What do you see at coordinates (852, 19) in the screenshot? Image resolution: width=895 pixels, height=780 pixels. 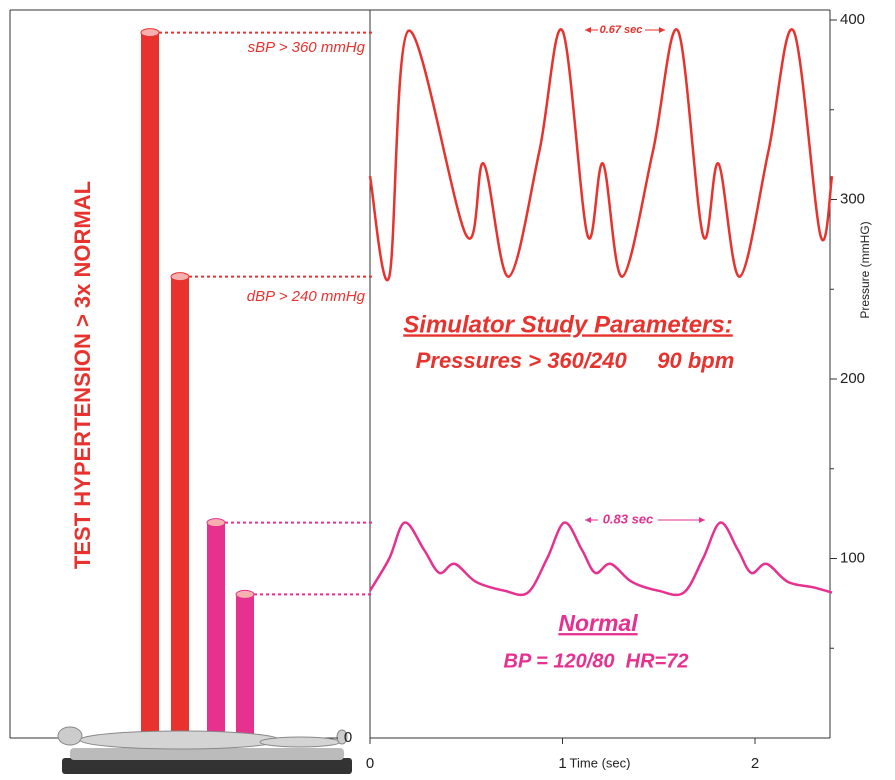 I see `y-tick-label: 400` at bounding box center [852, 19].